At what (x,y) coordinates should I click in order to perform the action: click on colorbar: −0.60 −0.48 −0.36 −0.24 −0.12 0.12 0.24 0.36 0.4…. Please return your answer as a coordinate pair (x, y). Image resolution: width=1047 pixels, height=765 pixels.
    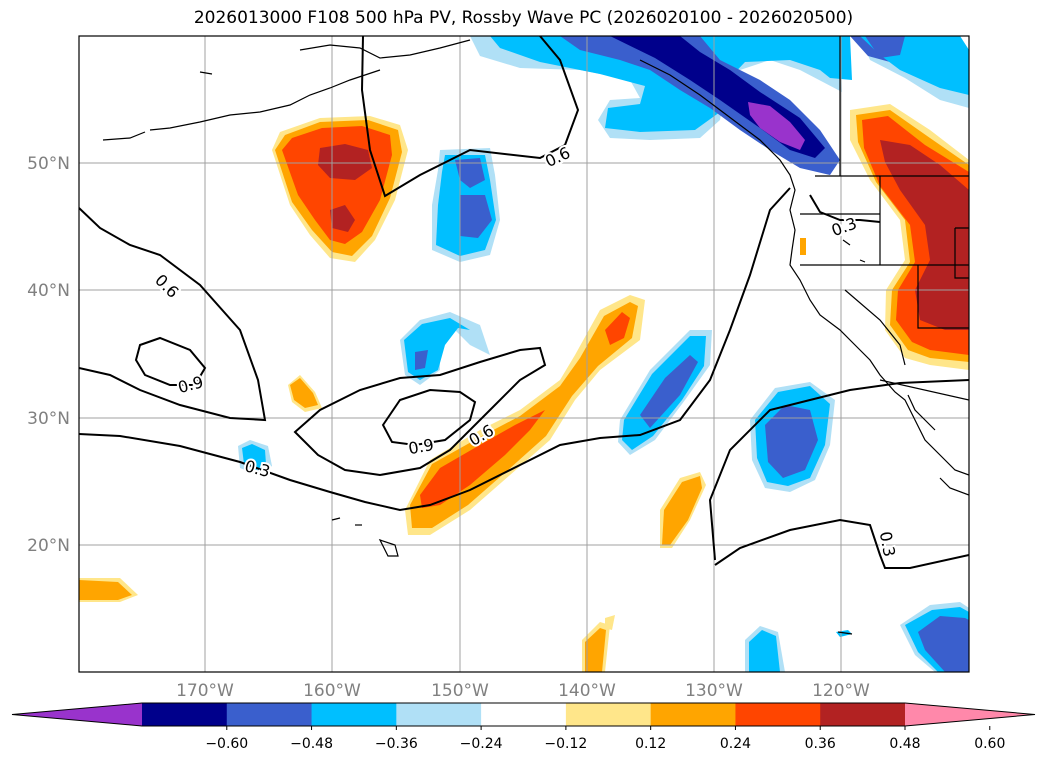
    Looking at the image, I should click on (523, 727).